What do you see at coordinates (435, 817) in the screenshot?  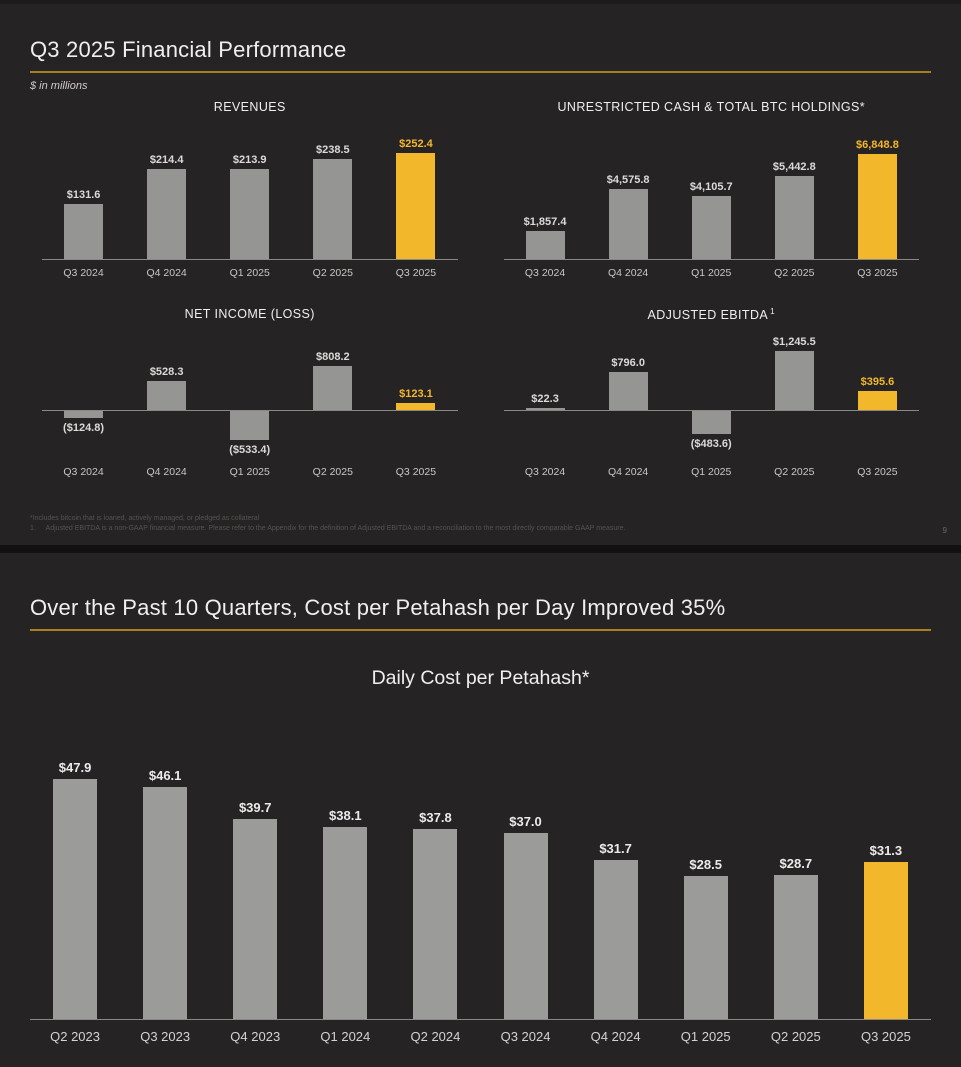 I see `daily-cost-per-petahash-value-label-q2-2024: $37.8` at bounding box center [435, 817].